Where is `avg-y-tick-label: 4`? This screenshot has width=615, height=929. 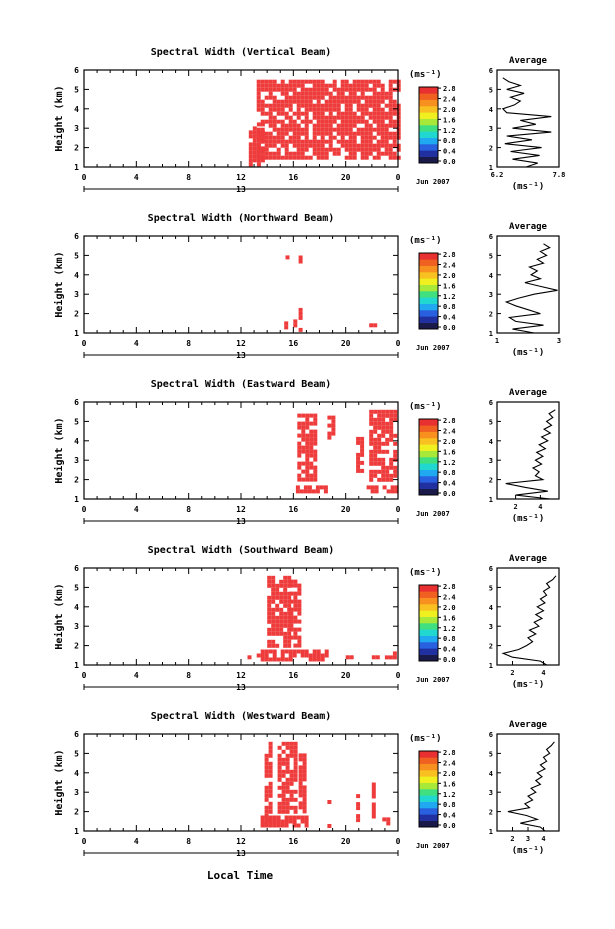 avg-y-tick-label: 4 is located at coordinates (491, 110).